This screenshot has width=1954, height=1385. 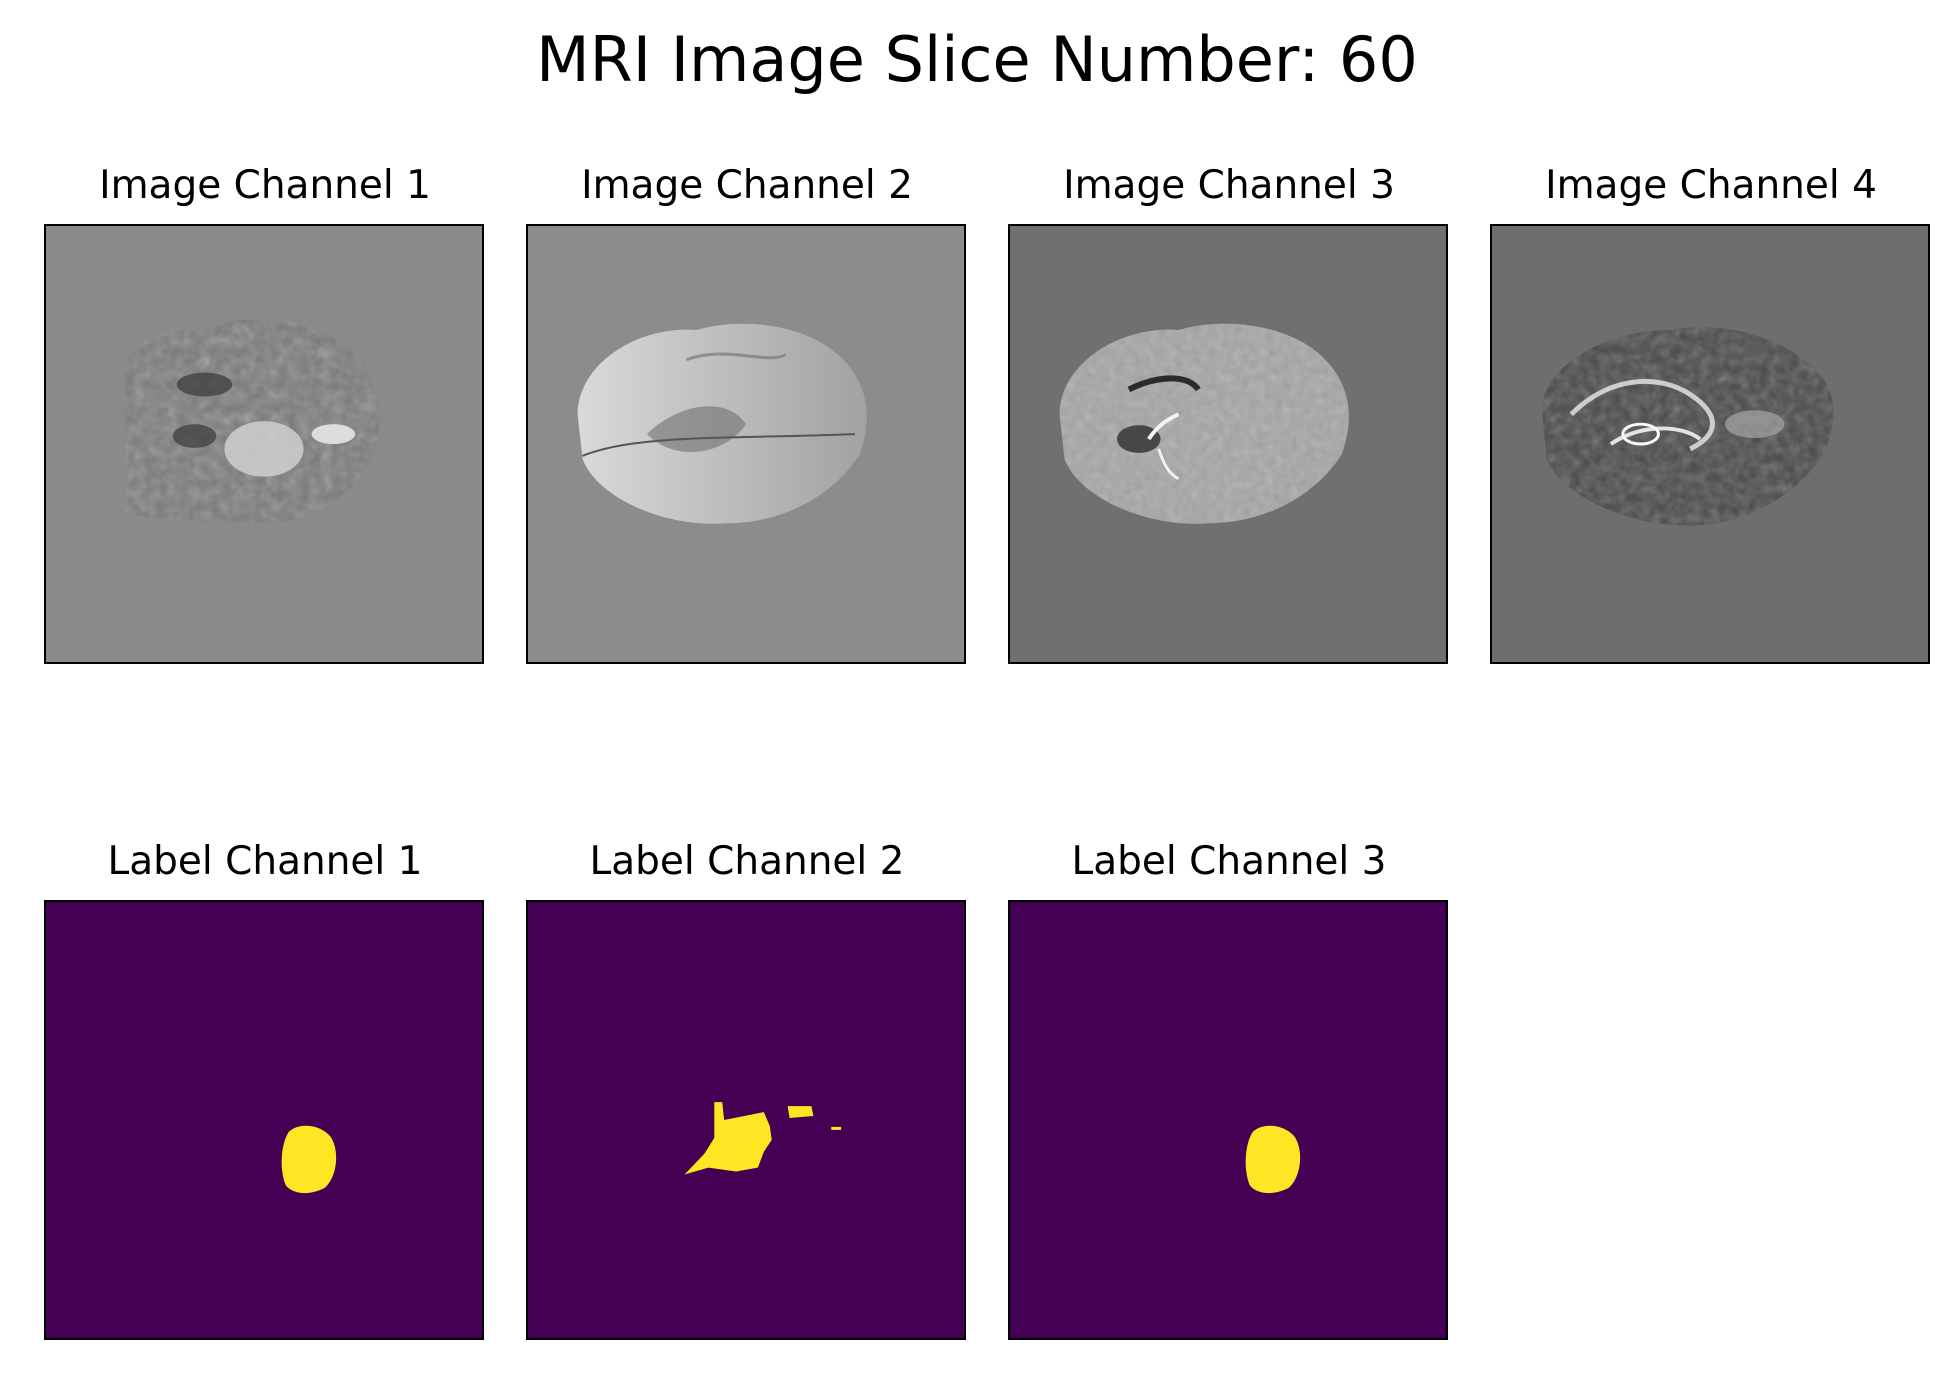 What do you see at coordinates (747, 861) in the screenshot?
I see `label-panel-2-title: Label Channel 2` at bounding box center [747, 861].